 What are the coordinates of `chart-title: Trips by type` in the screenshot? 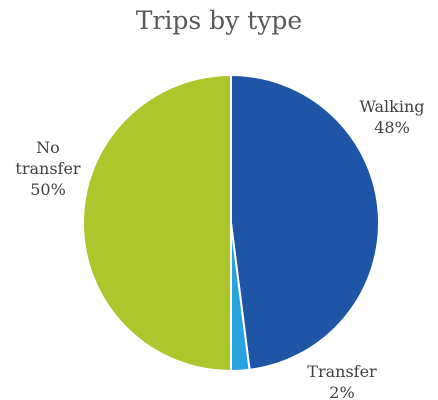 It's located at (219, 20).